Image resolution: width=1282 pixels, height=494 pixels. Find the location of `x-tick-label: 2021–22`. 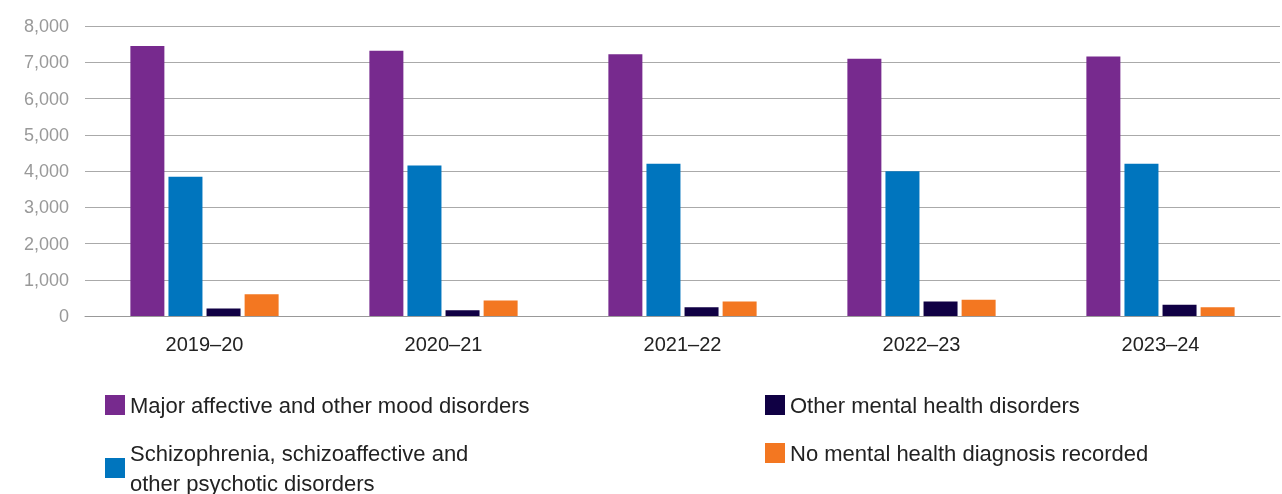

x-tick-label: 2021–22 is located at coordinates (682, 344).